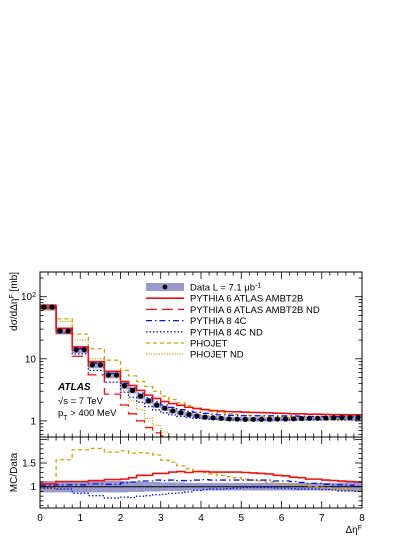 The height and width of the screenshot is (537, 415). Describe the element at coordinates (29, 464) in the screenshot. I see `ratio-y-tick-label: 1.5` at that location.